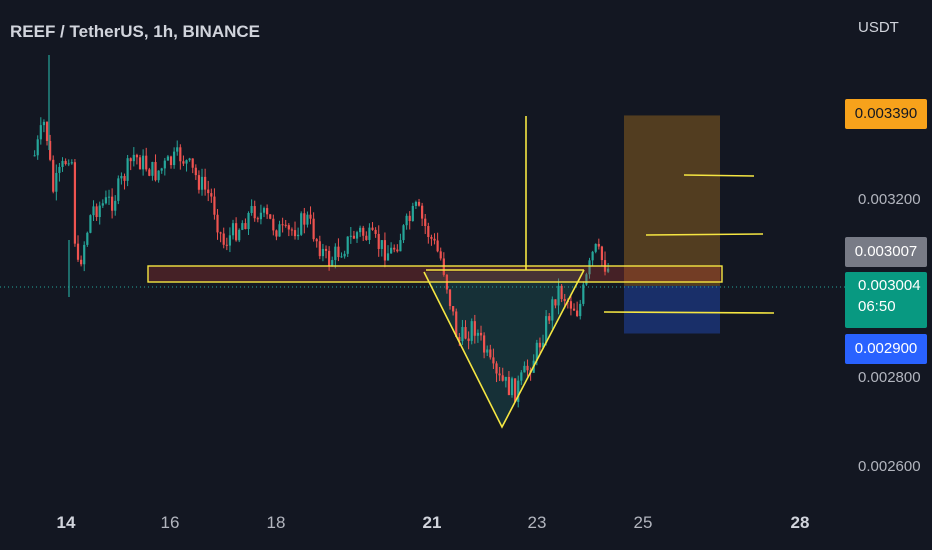  I want to click on time-tick-23: 23, so click(537, 522).